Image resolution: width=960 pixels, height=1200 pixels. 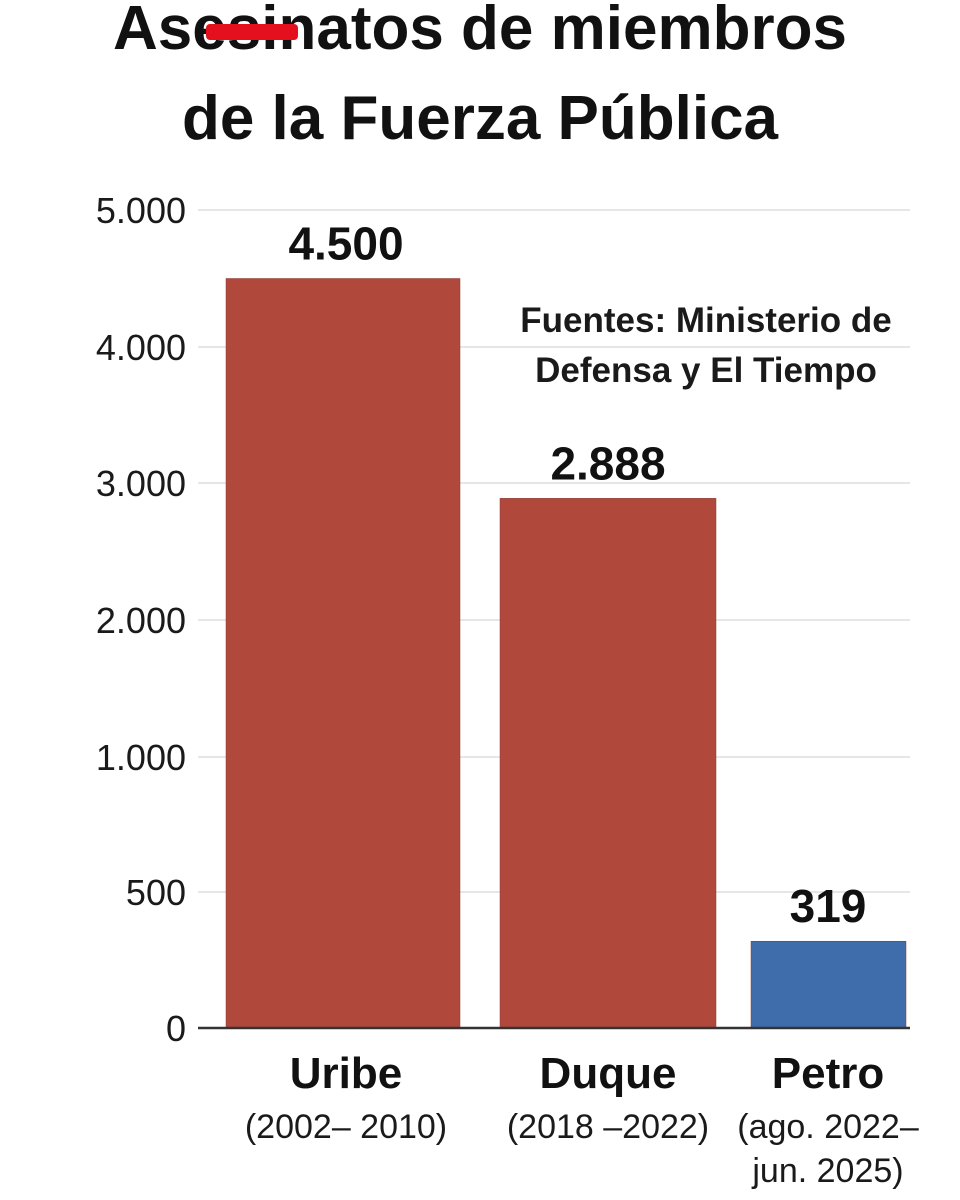 I want to click on y-tick-label: 1.000, so click(x=141, y=757).